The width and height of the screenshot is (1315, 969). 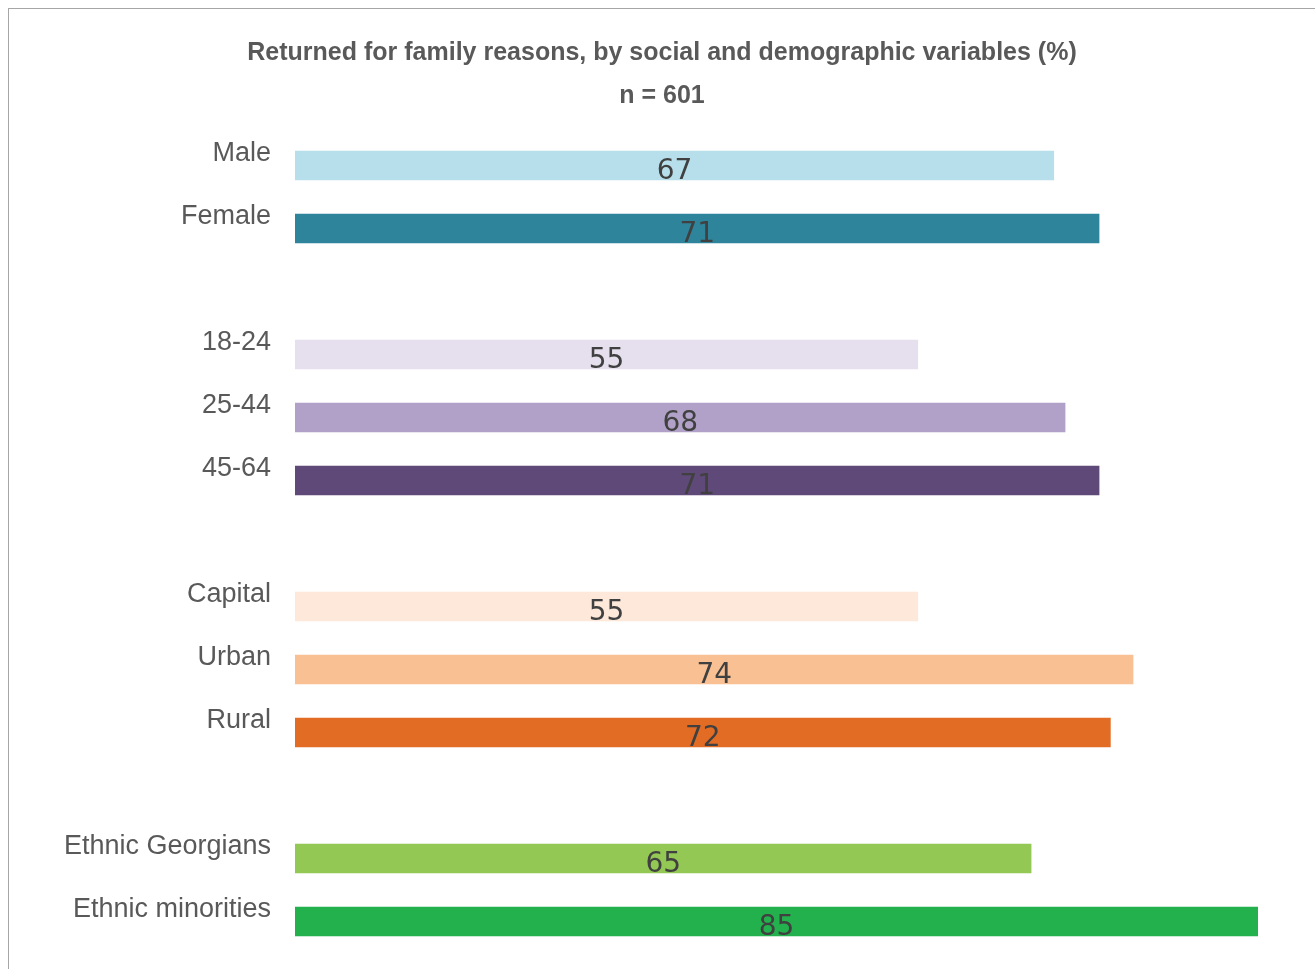 What do you see at coordinates (236, 341) in the screenshot?
I see `y-tick-label: 18-24` at bounding box center [236, 341].